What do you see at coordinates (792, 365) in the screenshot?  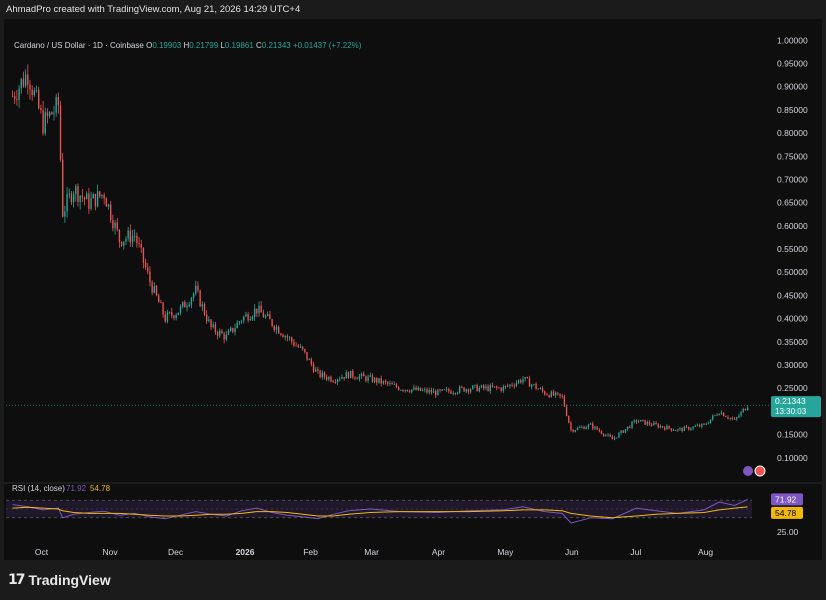 I see `price-tick-label: 0.30000` at bounding box center [792, 365].